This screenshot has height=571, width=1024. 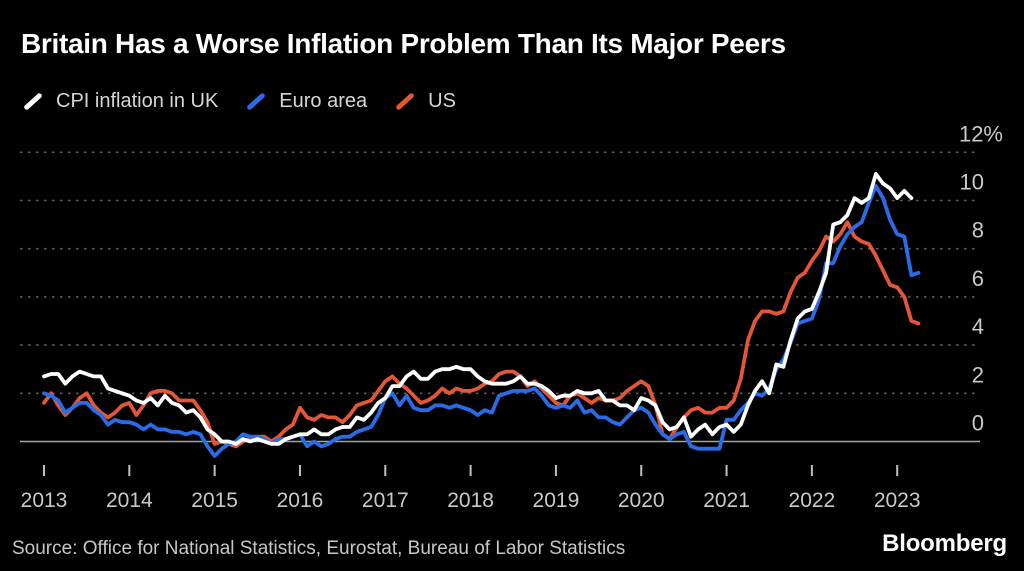 I want to click on y-axis-label-10: 10, so click(x=972, y=182).